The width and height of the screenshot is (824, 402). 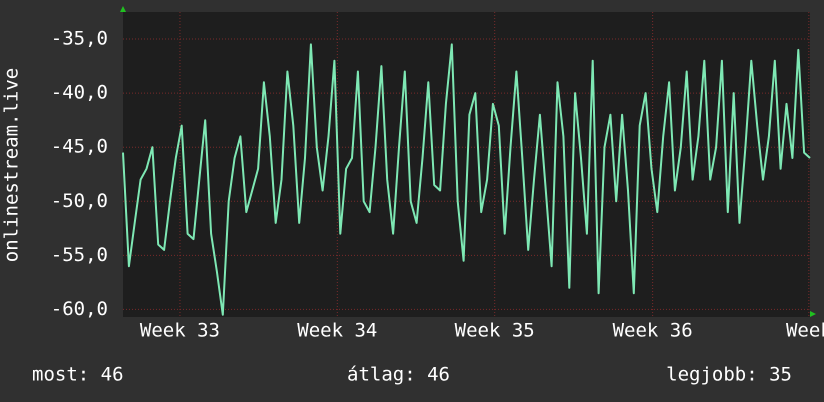 What do you see at coordinates (79, 255) in the screenshot?
I see `y-tick-label: -55,0` at bounding box center [79, 255].